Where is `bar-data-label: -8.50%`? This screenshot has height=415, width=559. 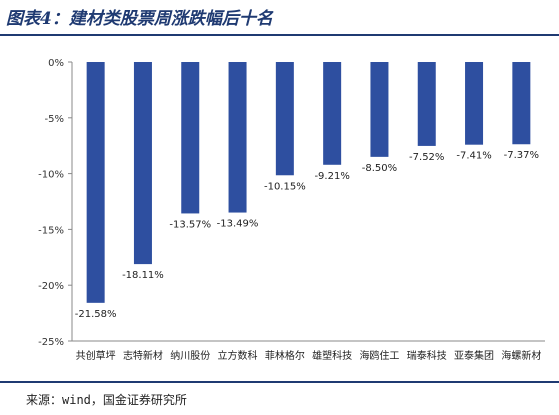 bar-data-label: -8.50% is located at coordinates (379, 168).